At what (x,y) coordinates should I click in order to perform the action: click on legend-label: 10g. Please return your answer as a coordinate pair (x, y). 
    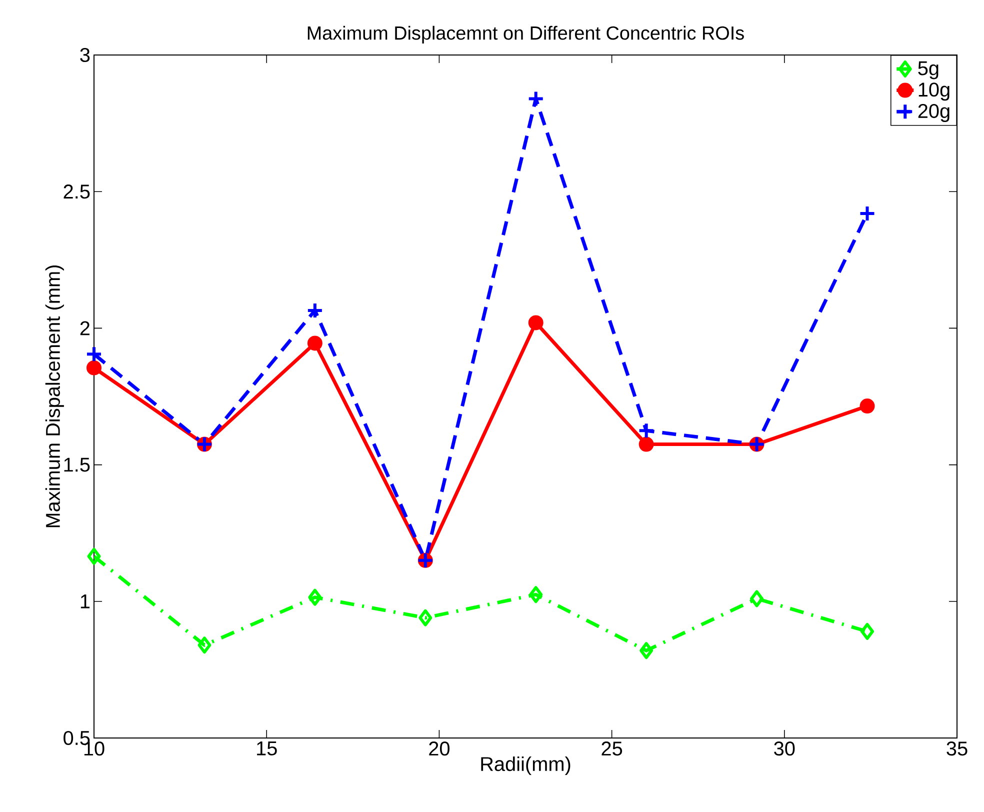
    Looking at the image, I should click on (934, 91).